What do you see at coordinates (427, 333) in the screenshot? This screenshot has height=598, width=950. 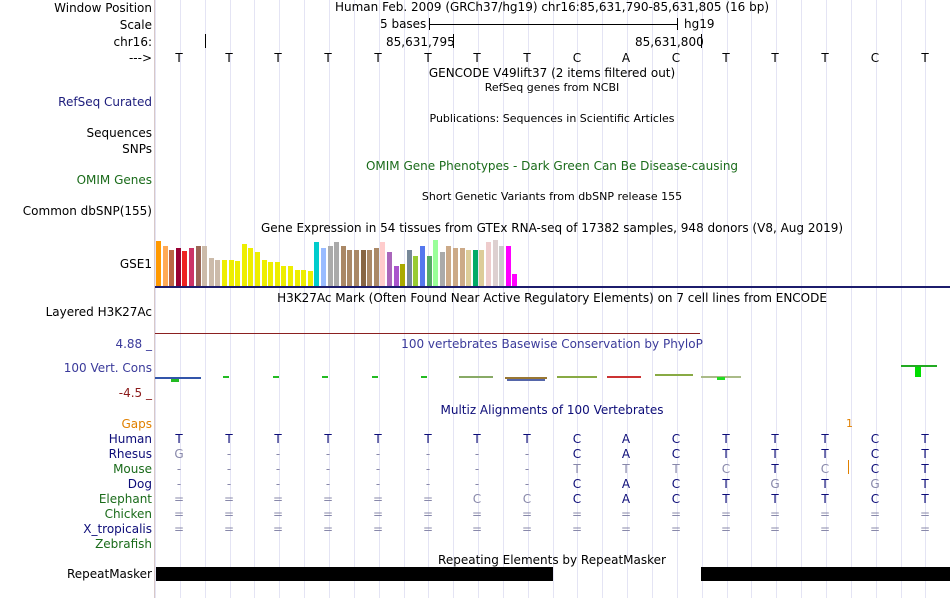 I see `h3k27ac-signal-line` at bounding box center [427, 333].